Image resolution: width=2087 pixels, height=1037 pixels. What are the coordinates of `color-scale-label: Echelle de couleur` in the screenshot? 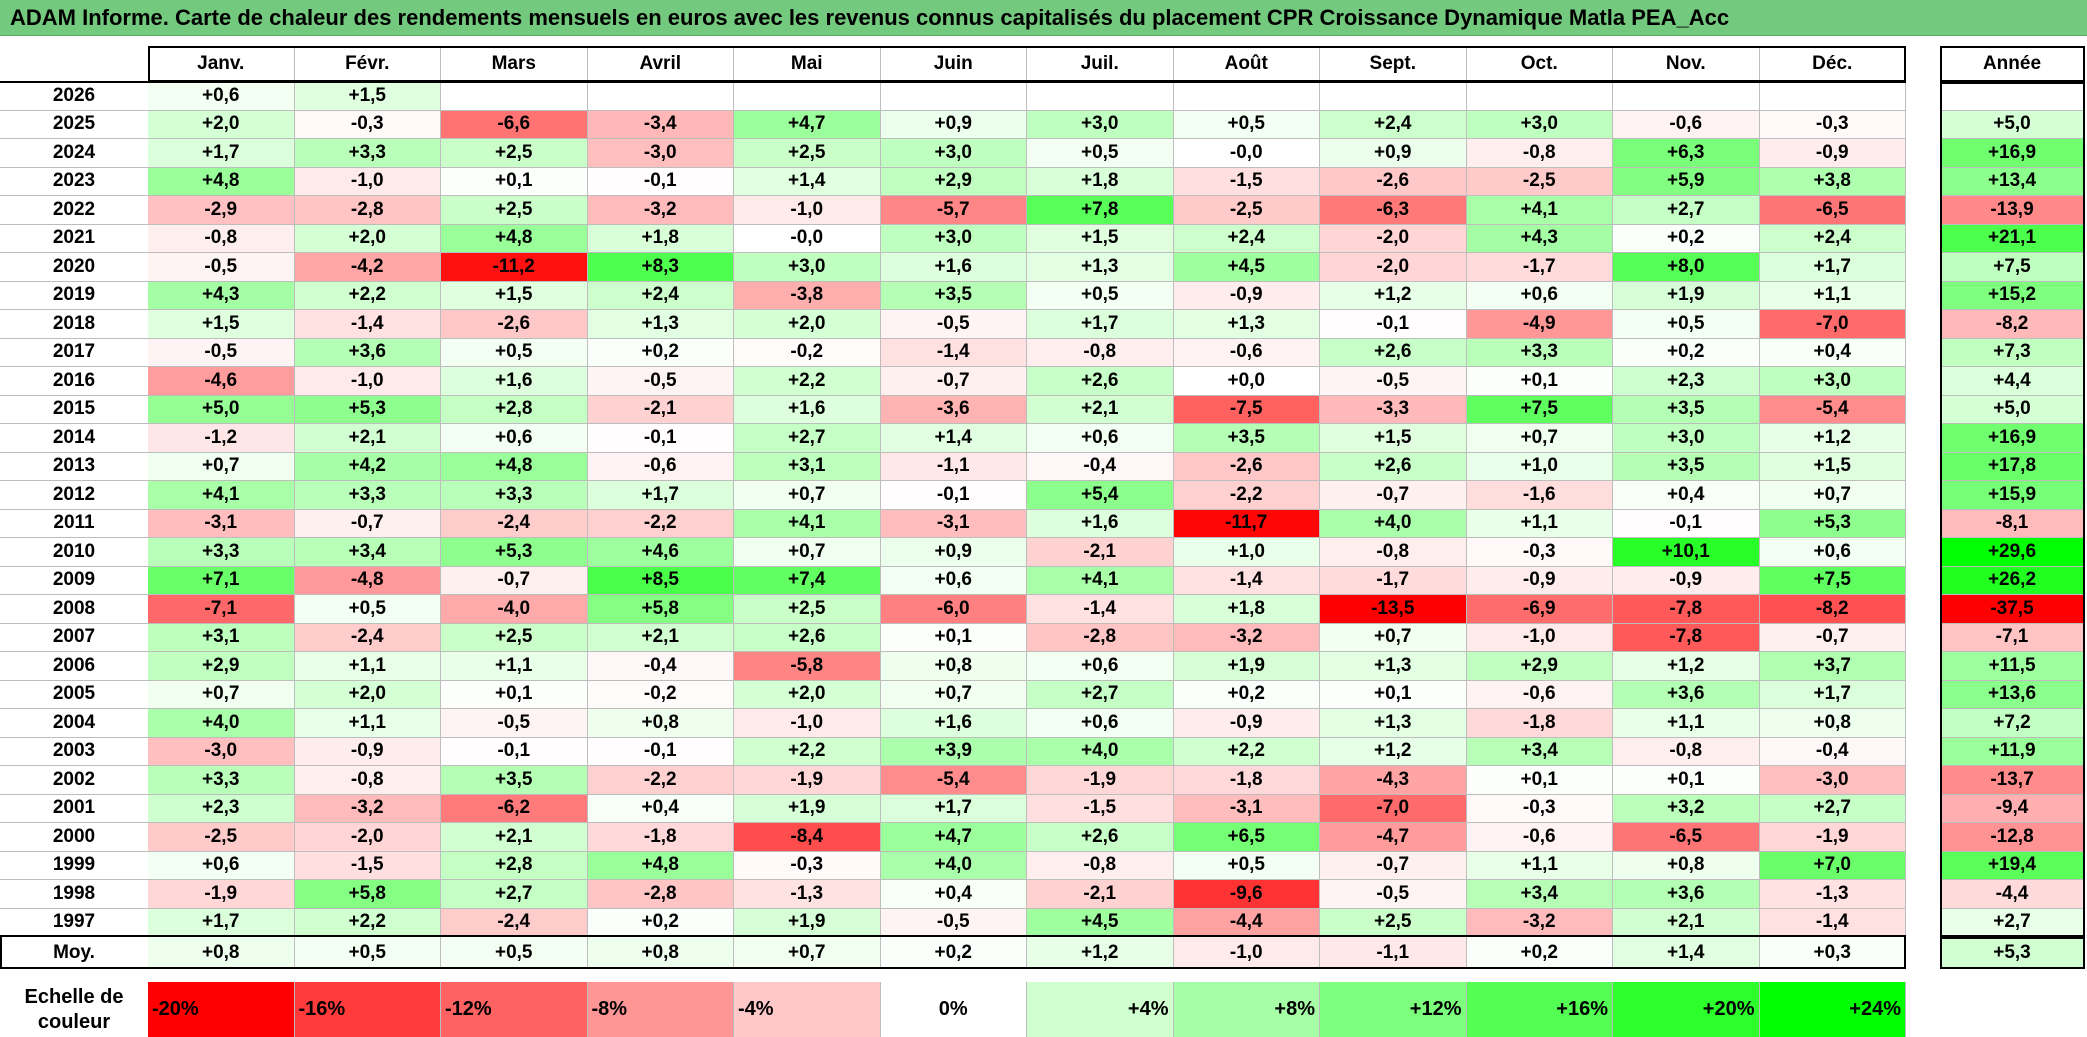 It's located at (74, 1009).